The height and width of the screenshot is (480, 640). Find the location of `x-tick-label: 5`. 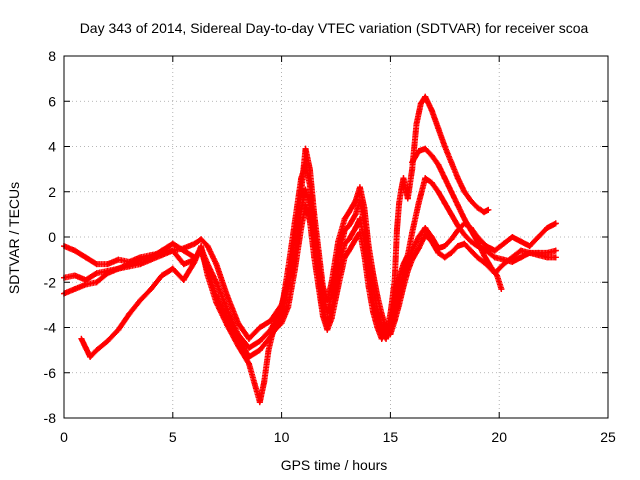

x-tick-label: 5 is located at coordinates (173, 437).